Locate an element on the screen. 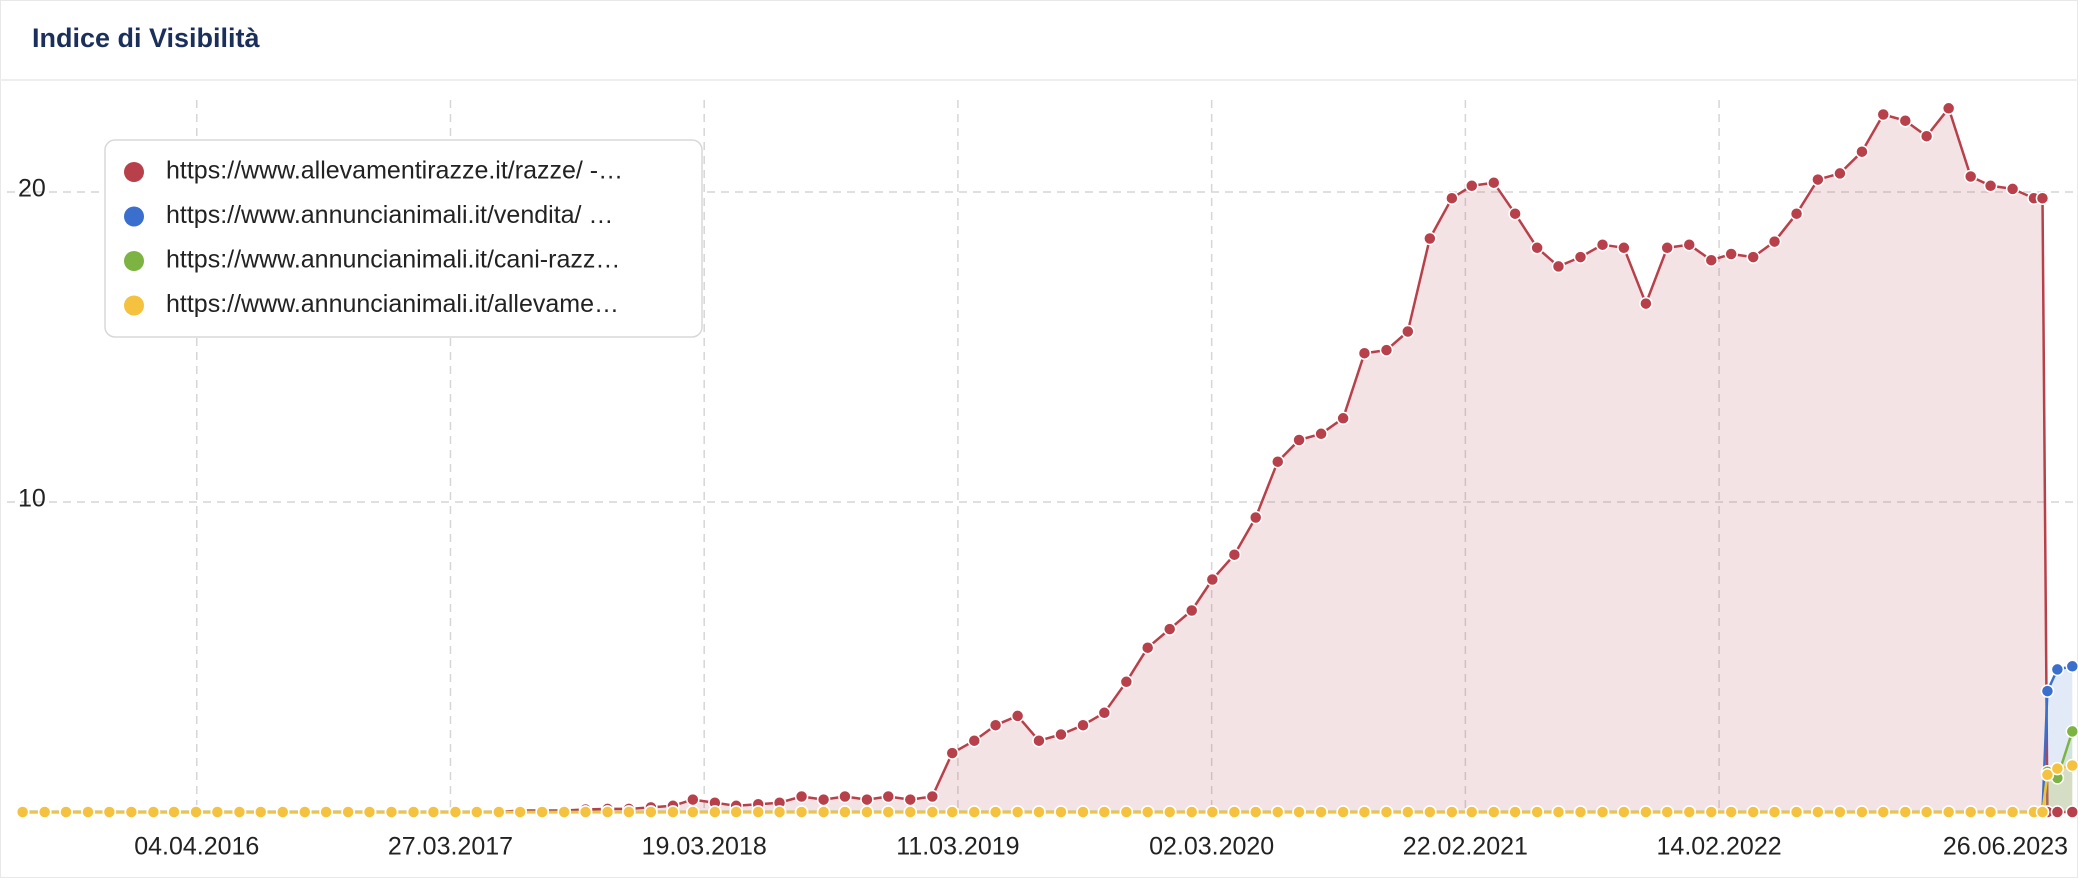  y-tick-label: 10 is located at coordinates (32, 499).